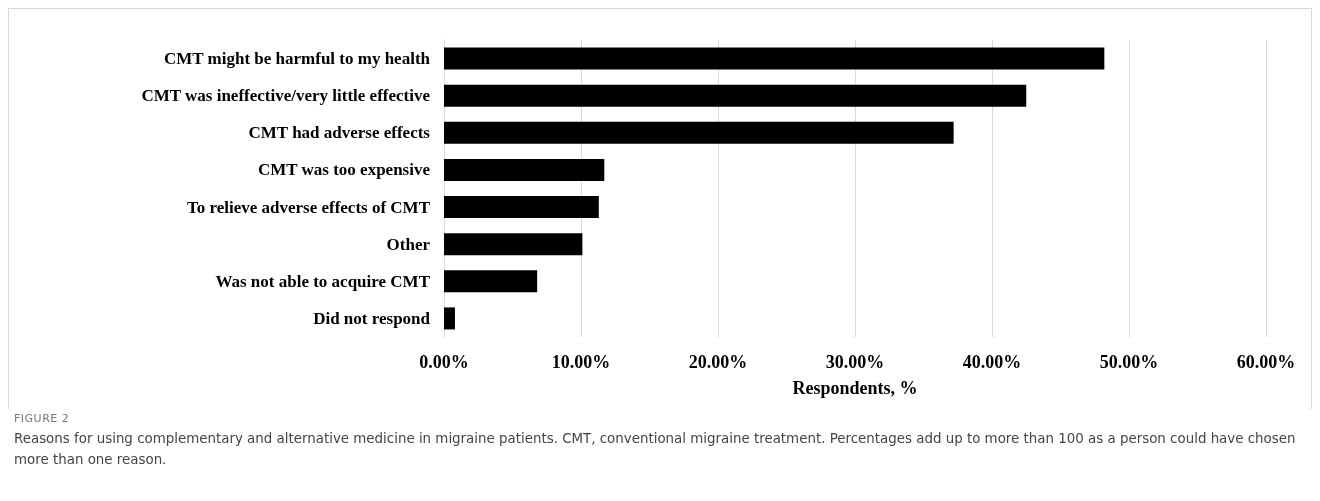 The height and width of the screenshot is (501, 1320). I want to click on x-tick-label: 20.00%, so click(718, 362).